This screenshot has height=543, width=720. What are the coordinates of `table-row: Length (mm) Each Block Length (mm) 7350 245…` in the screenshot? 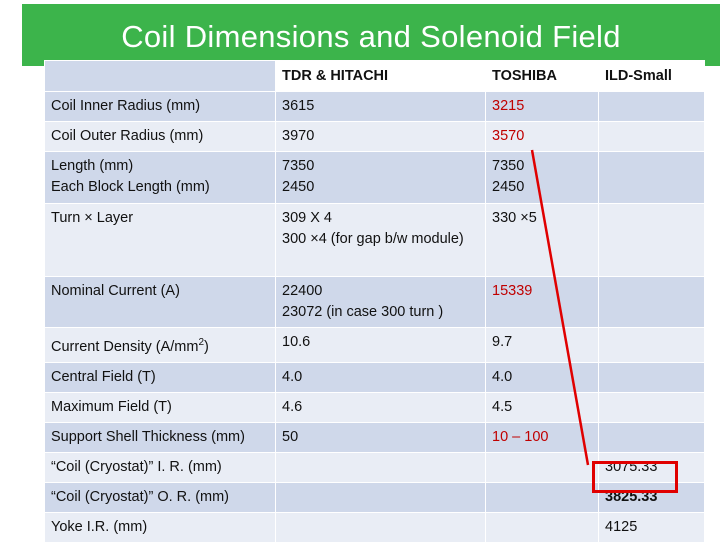 It's located at (374, 177).